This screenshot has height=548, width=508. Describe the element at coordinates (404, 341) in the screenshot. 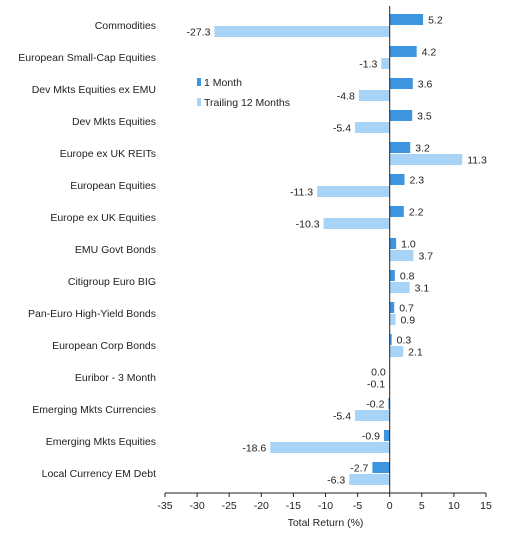

I see `data-label: 0.3` at that location.